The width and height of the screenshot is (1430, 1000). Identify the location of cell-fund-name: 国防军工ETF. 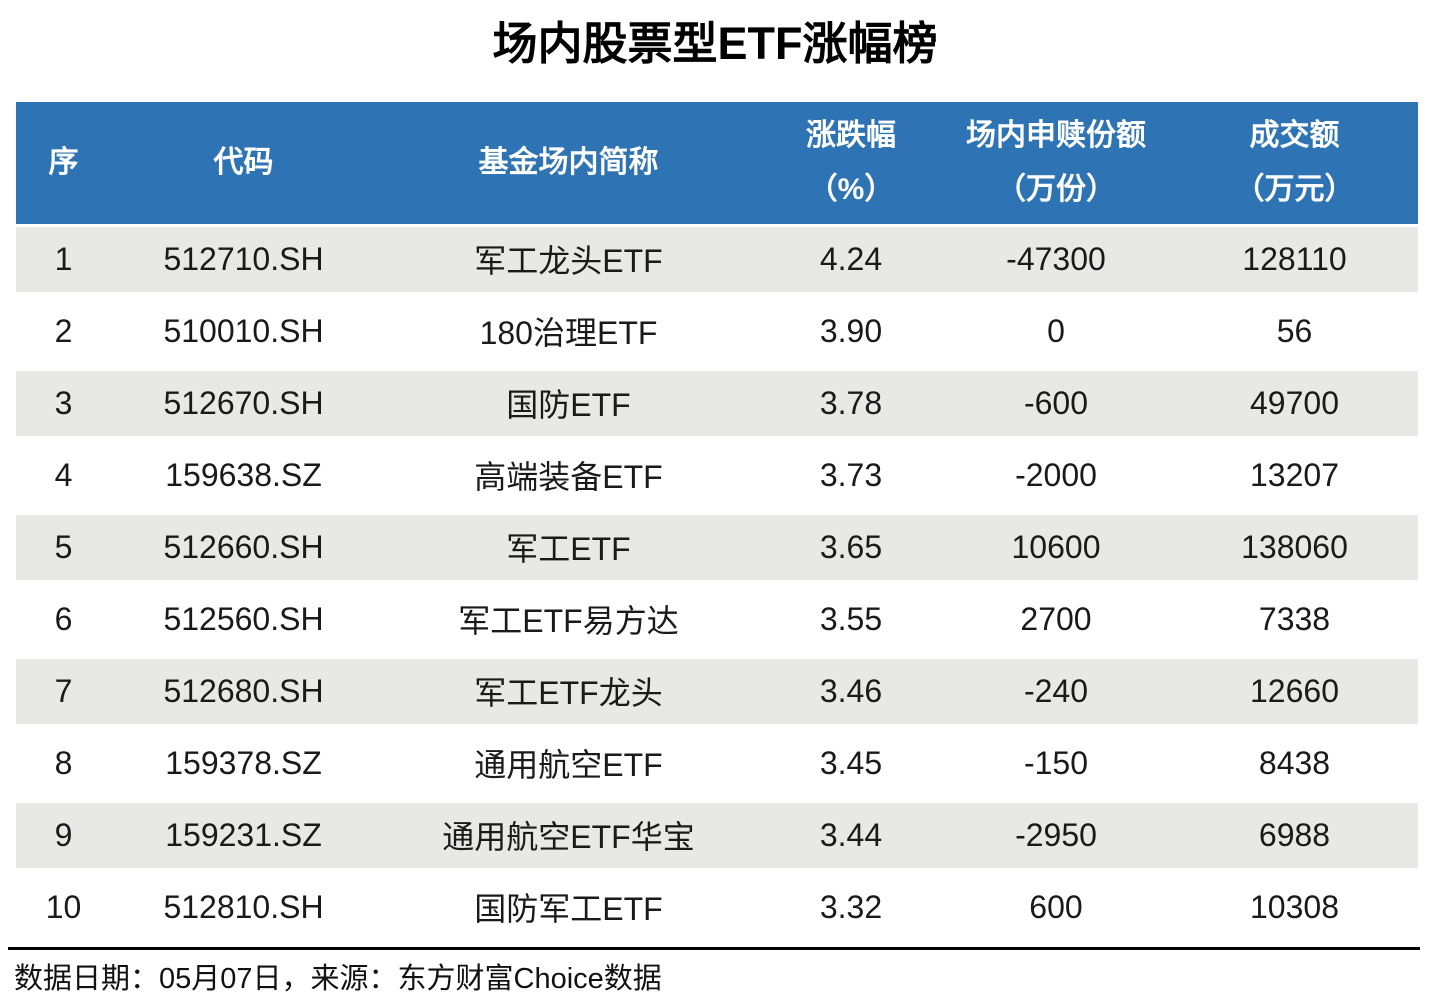
(568, 909).